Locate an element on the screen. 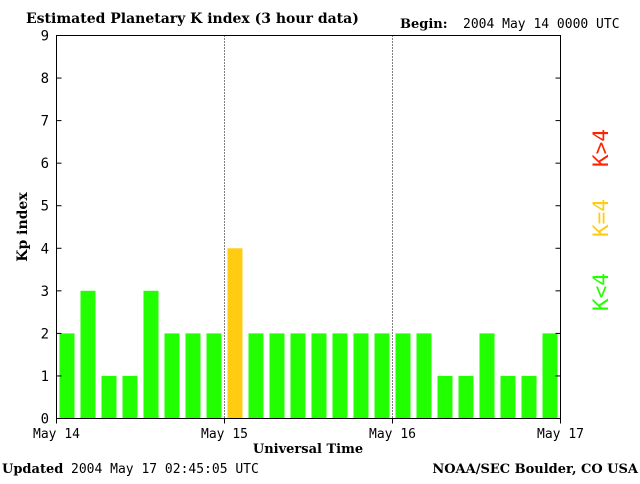 The width and height of the screenshot is (640, 484). source-credit: NOAA/SEC Boulder, CO USA is located at coordinates (535, 469).